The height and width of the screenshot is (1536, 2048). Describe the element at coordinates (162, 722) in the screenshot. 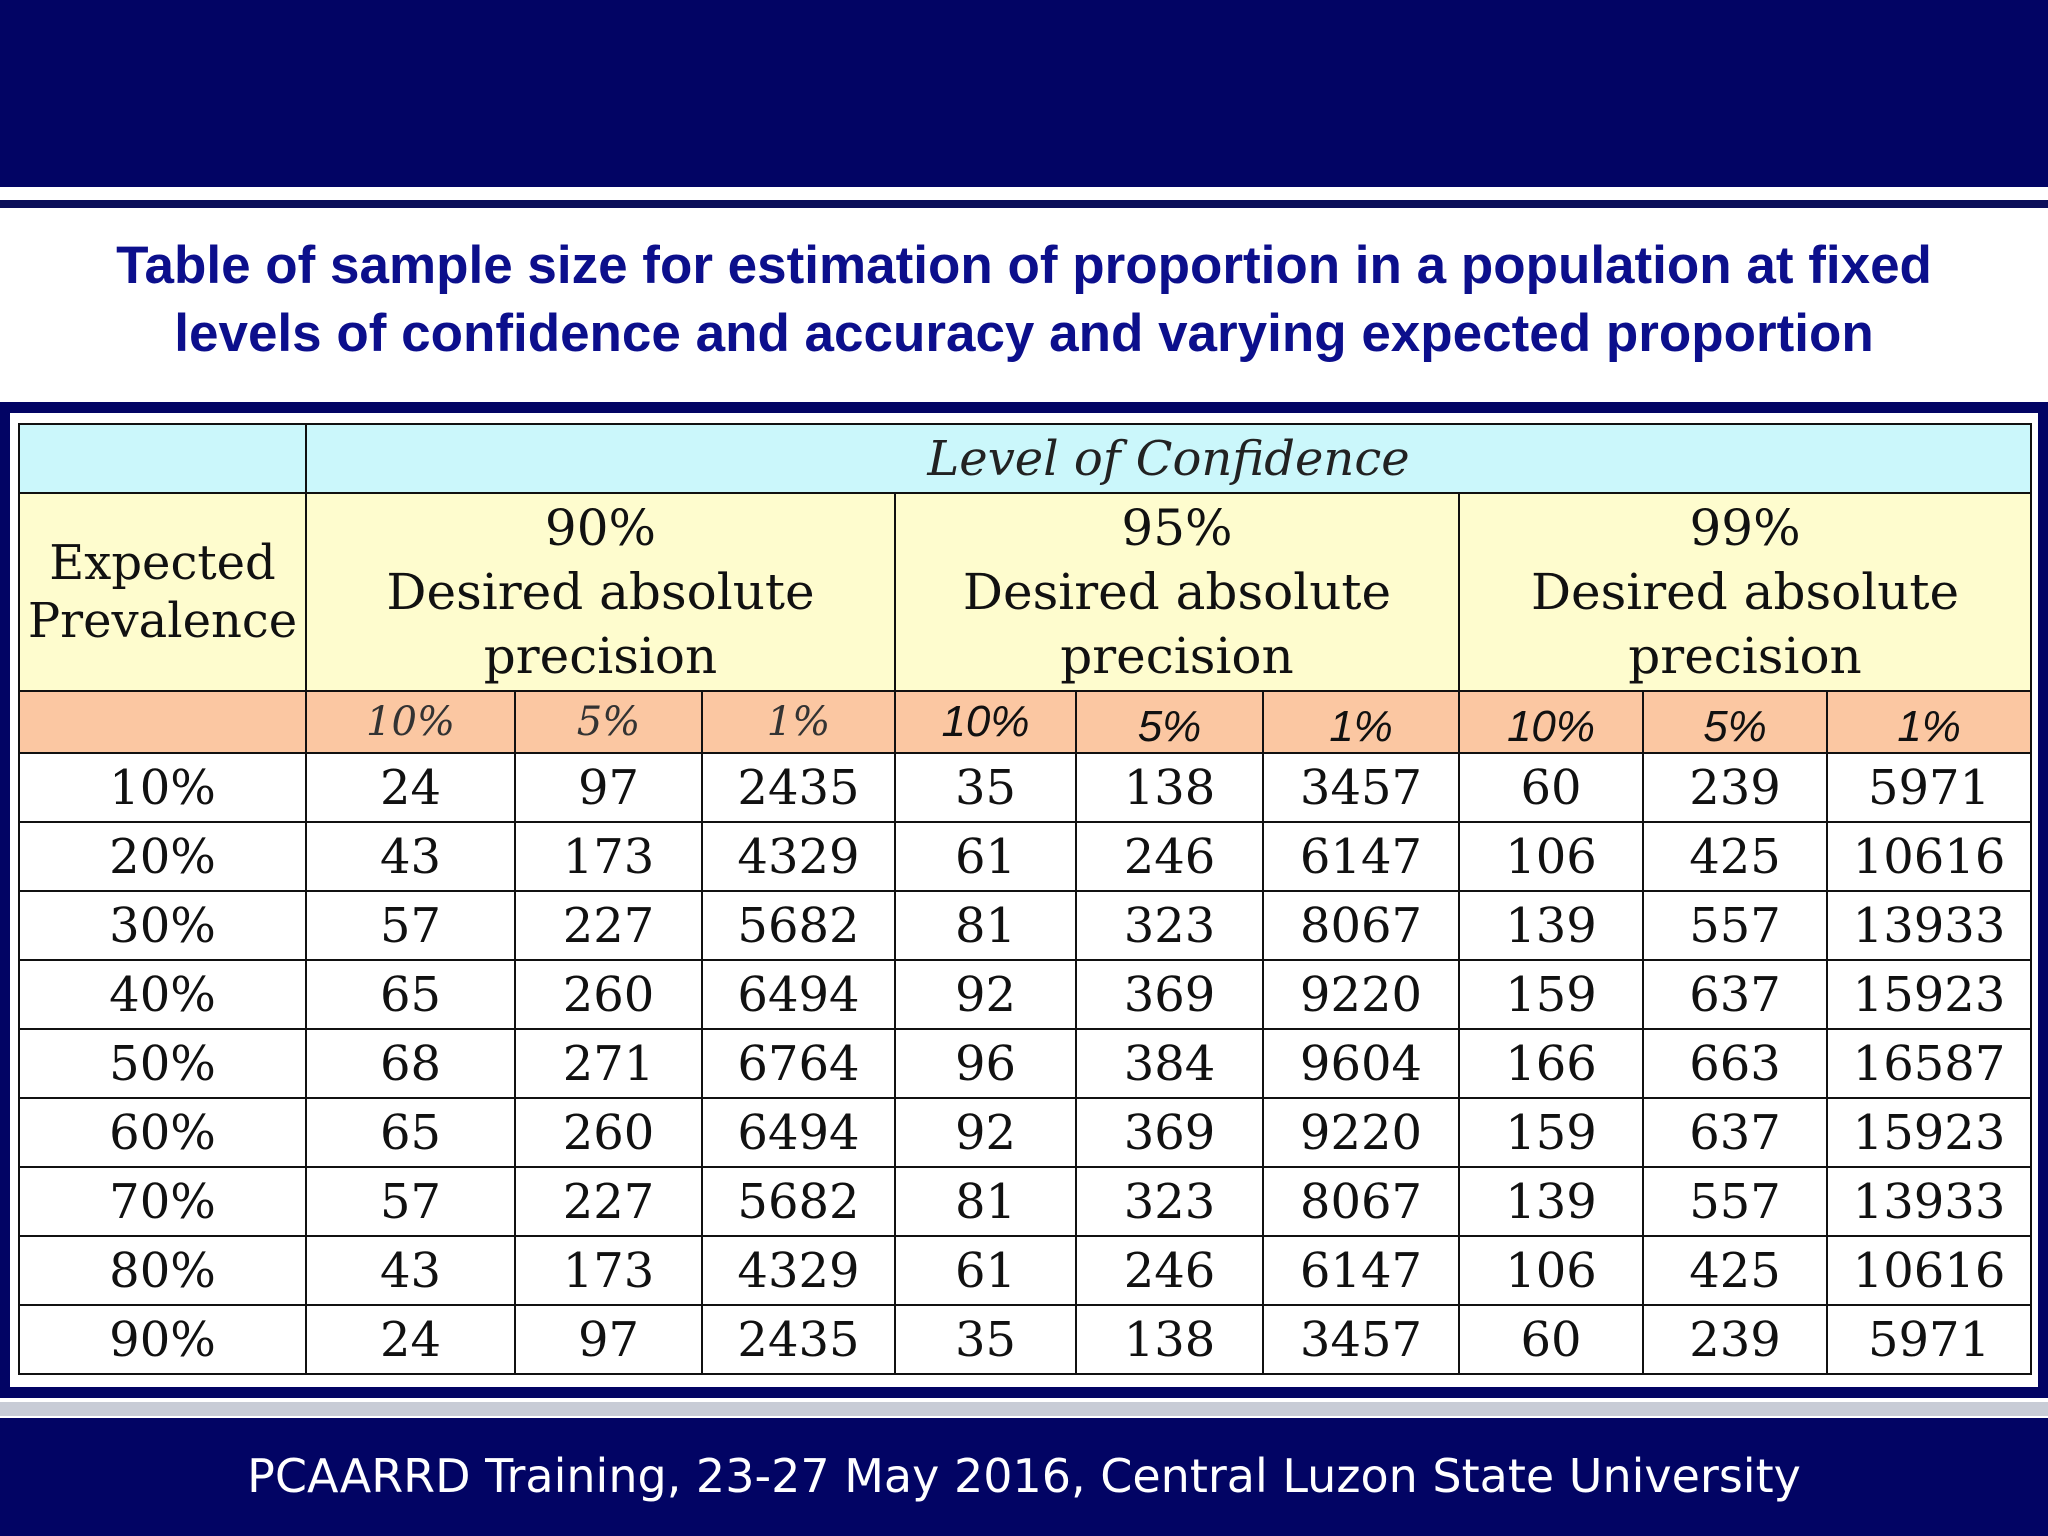

I see `precision-row-corner` at that location.